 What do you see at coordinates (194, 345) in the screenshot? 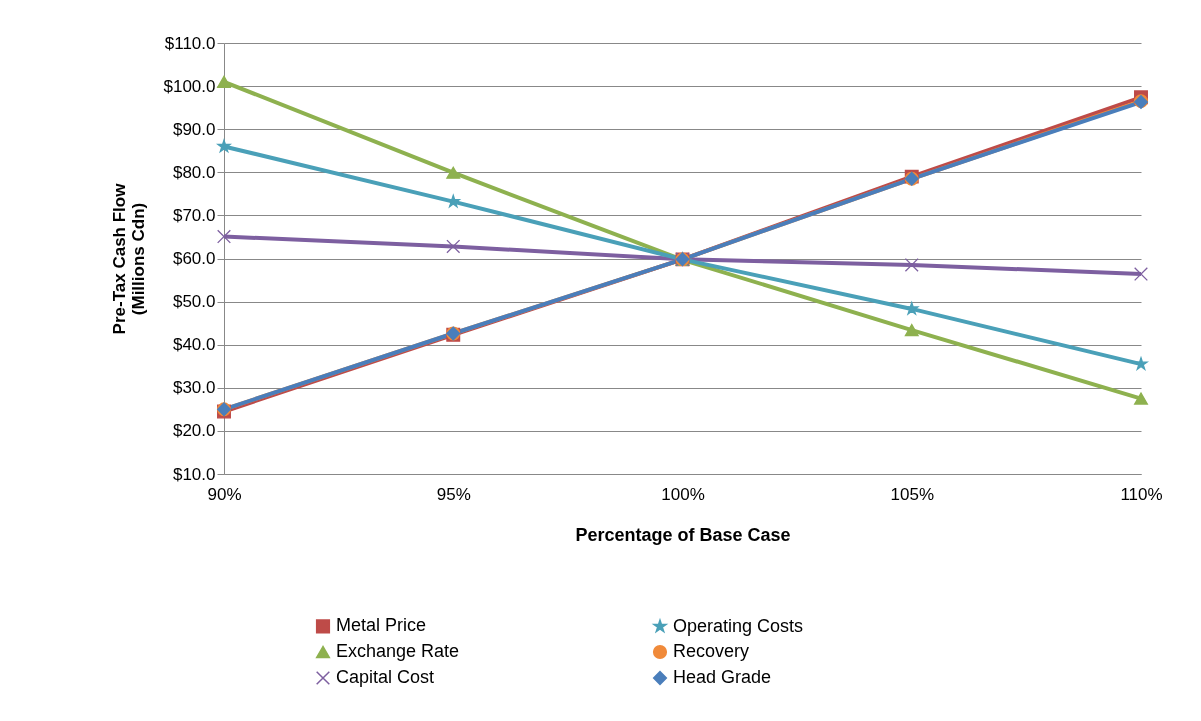
I see `y-tick-label: $40.0` at bounding box center [194, 345].